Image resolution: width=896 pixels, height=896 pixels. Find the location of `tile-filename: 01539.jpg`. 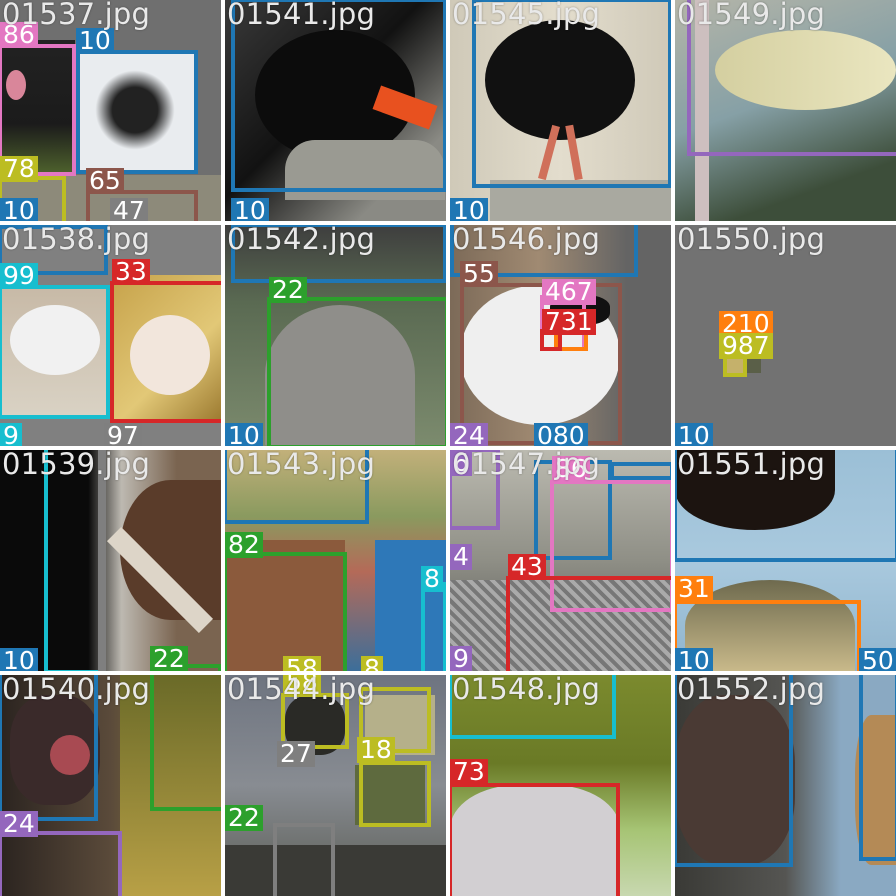

tile-filename: 01539.jpg is located at coordinates (76, 465).